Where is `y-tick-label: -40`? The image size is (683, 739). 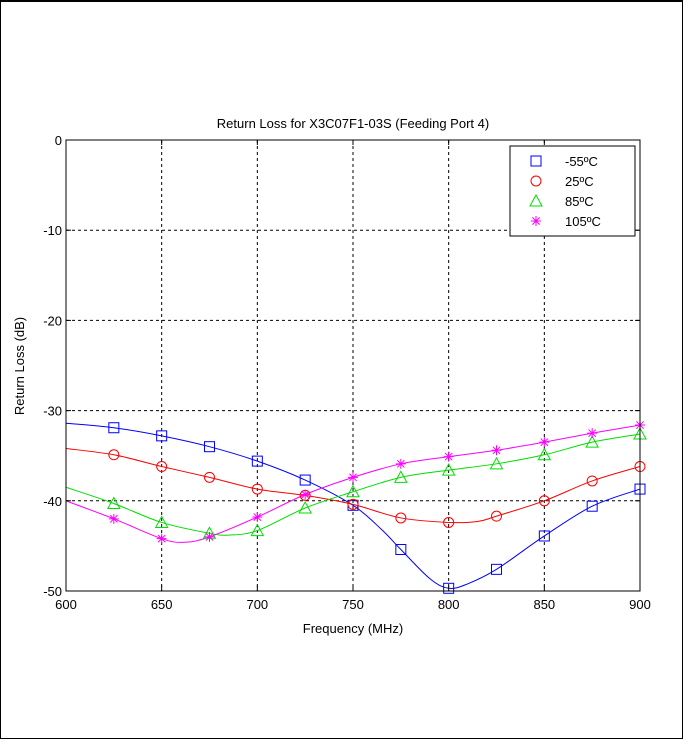 y-tick-label: -40 is located at coordinates (52, 501).